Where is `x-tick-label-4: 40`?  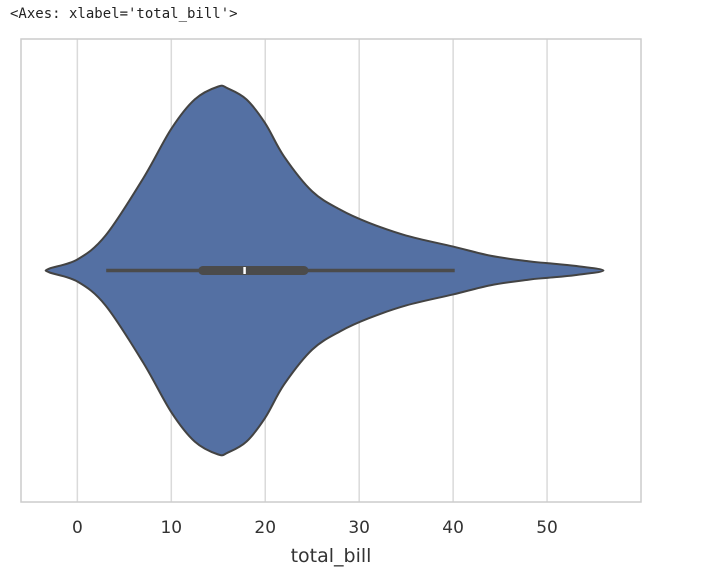 x-tick-label-4: 40 is located at coordinates (453, 528).